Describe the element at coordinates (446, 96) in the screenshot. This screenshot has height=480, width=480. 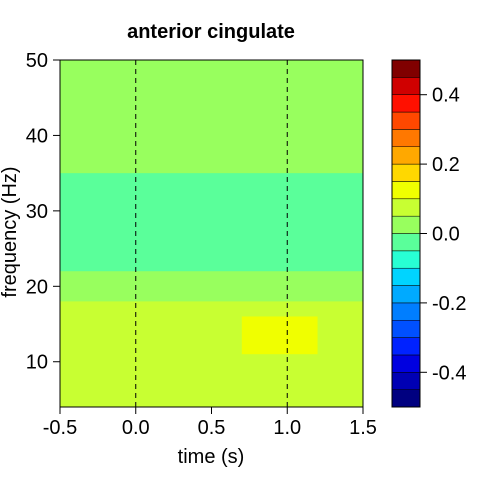
I see `colorbar-tick-label: 0.4` at that location.